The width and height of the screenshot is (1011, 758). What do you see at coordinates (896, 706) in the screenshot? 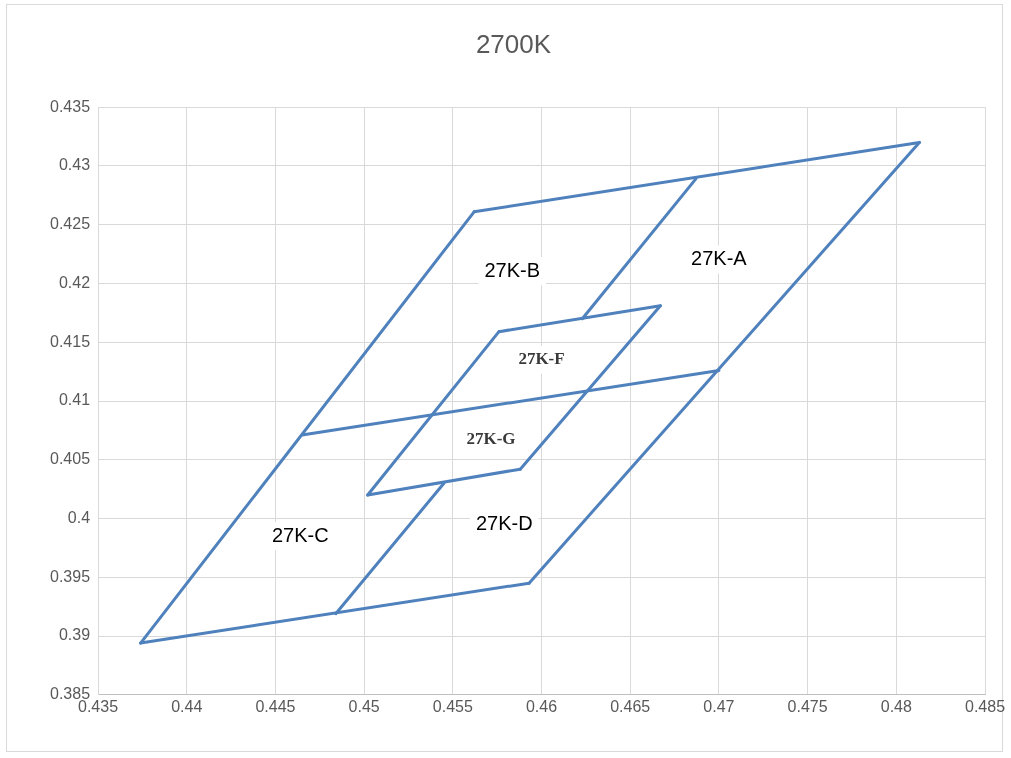
I see `x-tick-label: 0.48` at bounding box center [896, 706].